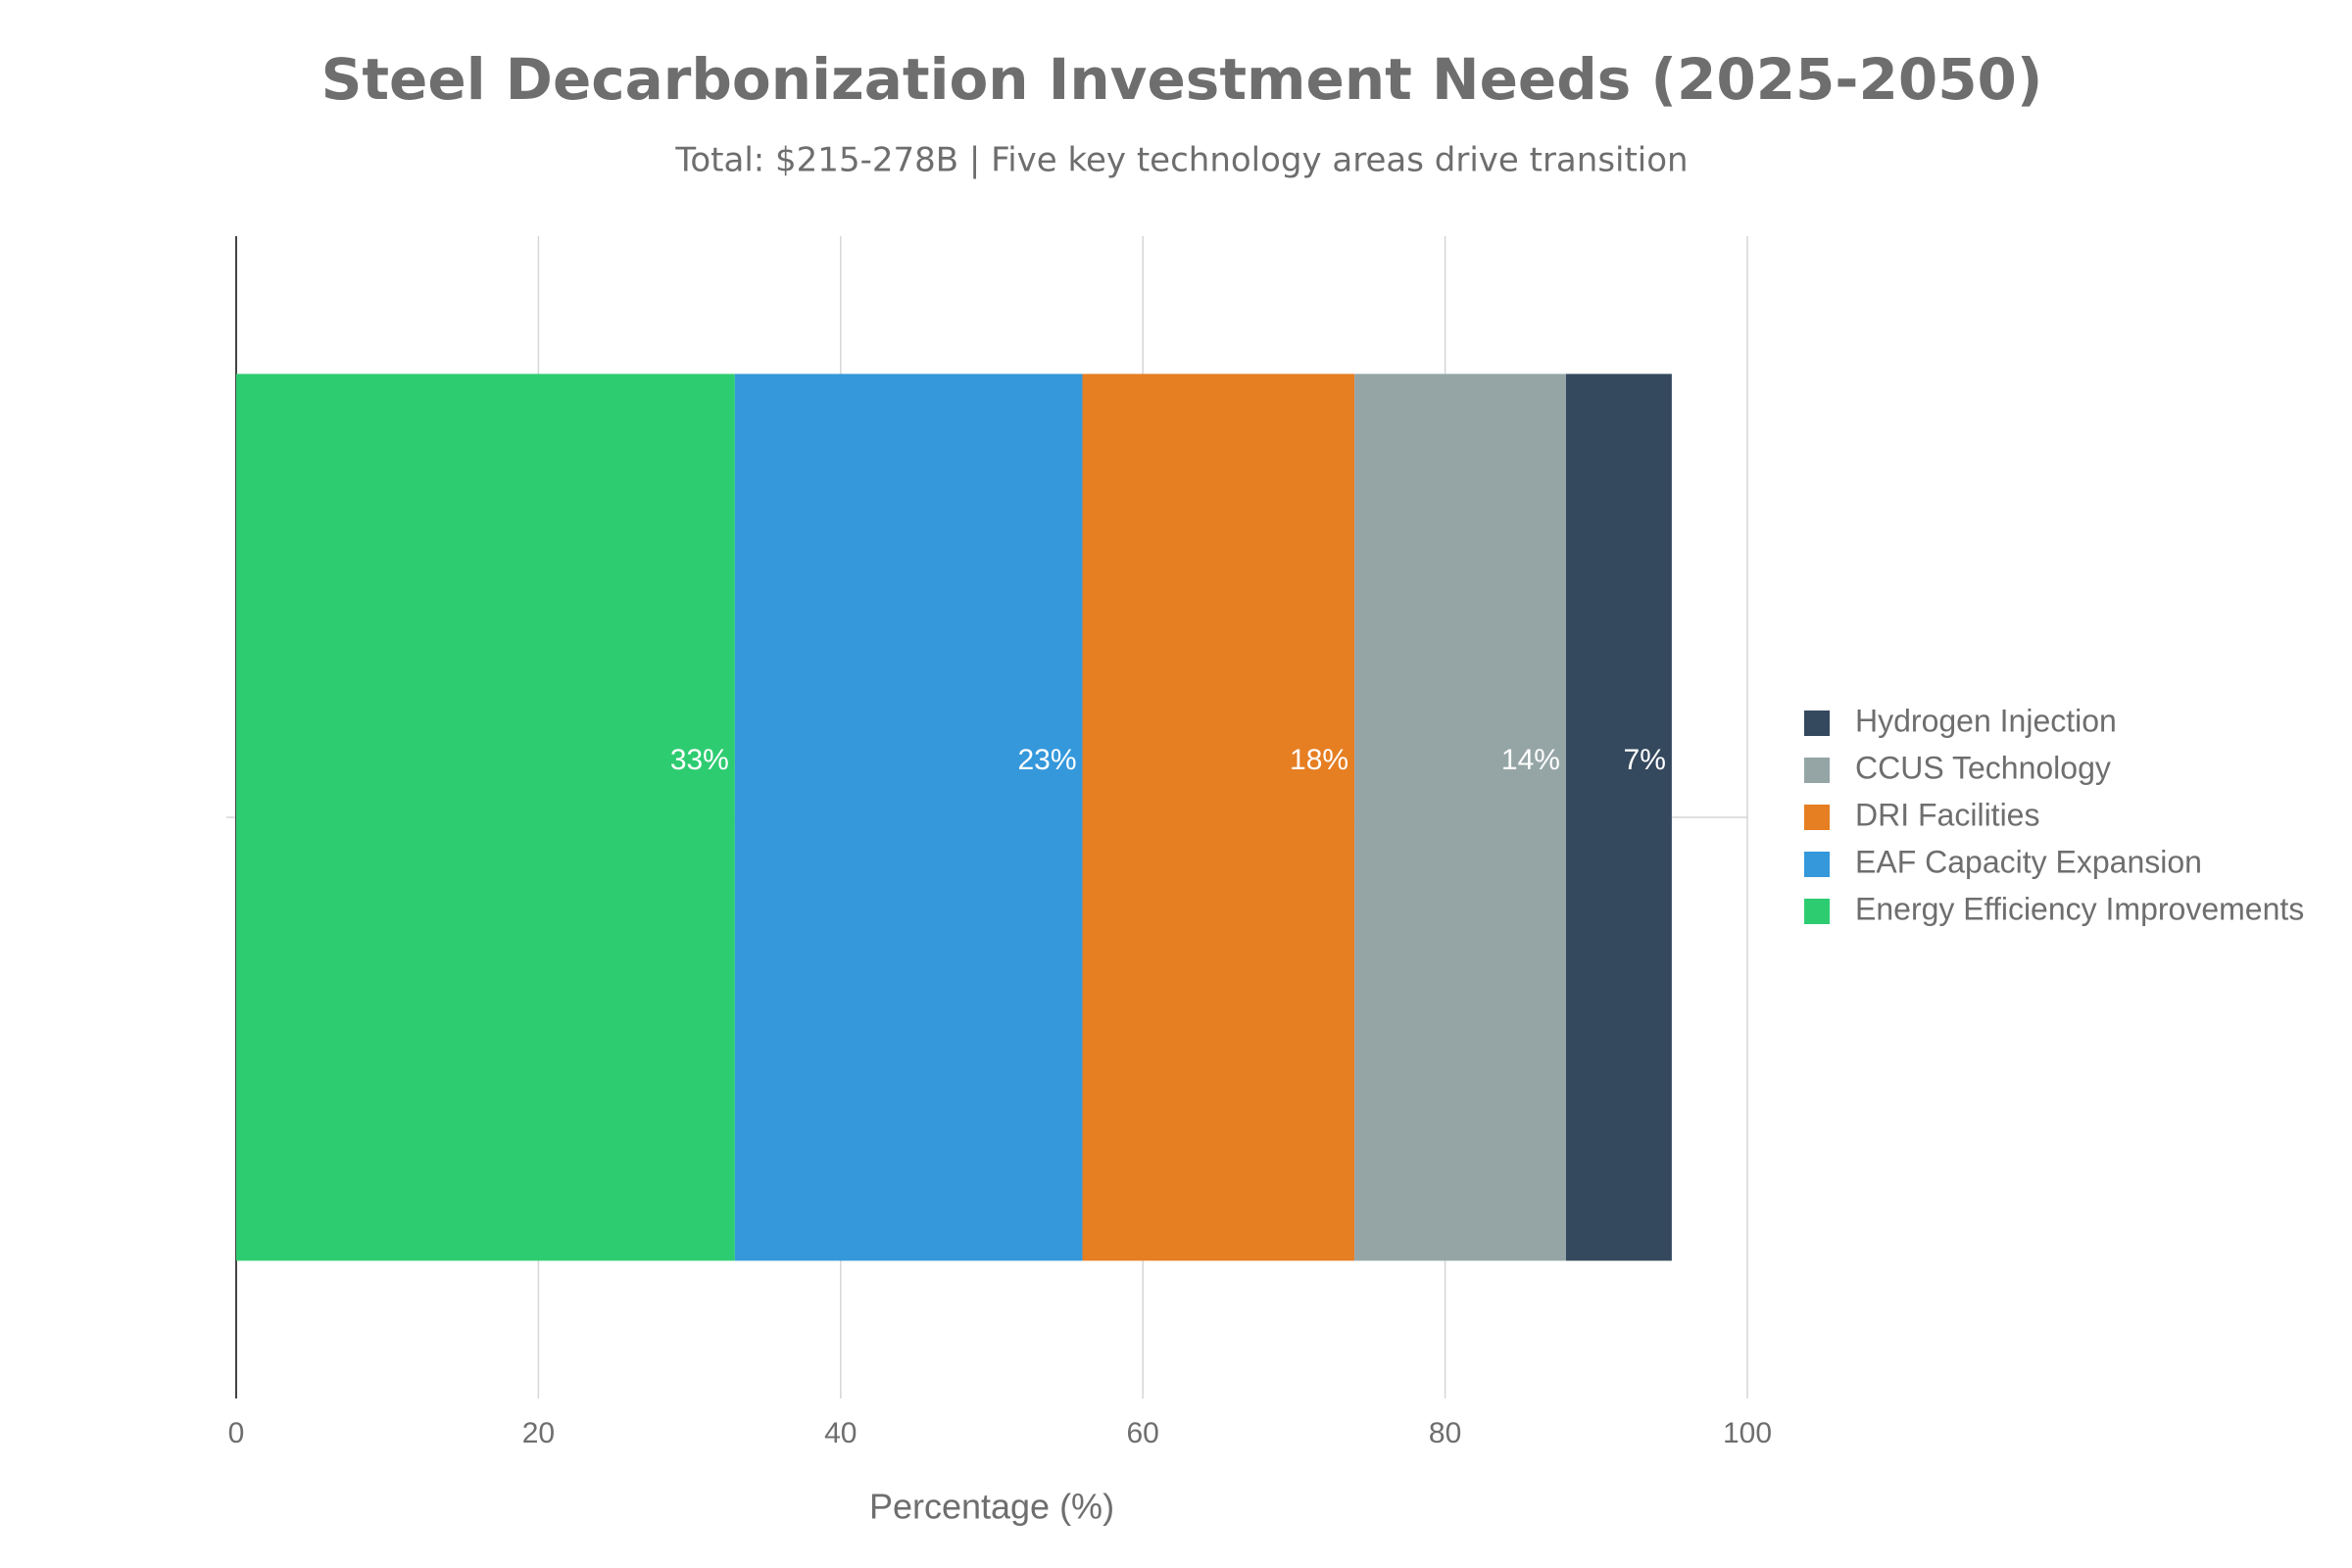  Describe the element at coordinates (1143, 1433) in the screenshot. I see `x-tick-label: 60` at that location.